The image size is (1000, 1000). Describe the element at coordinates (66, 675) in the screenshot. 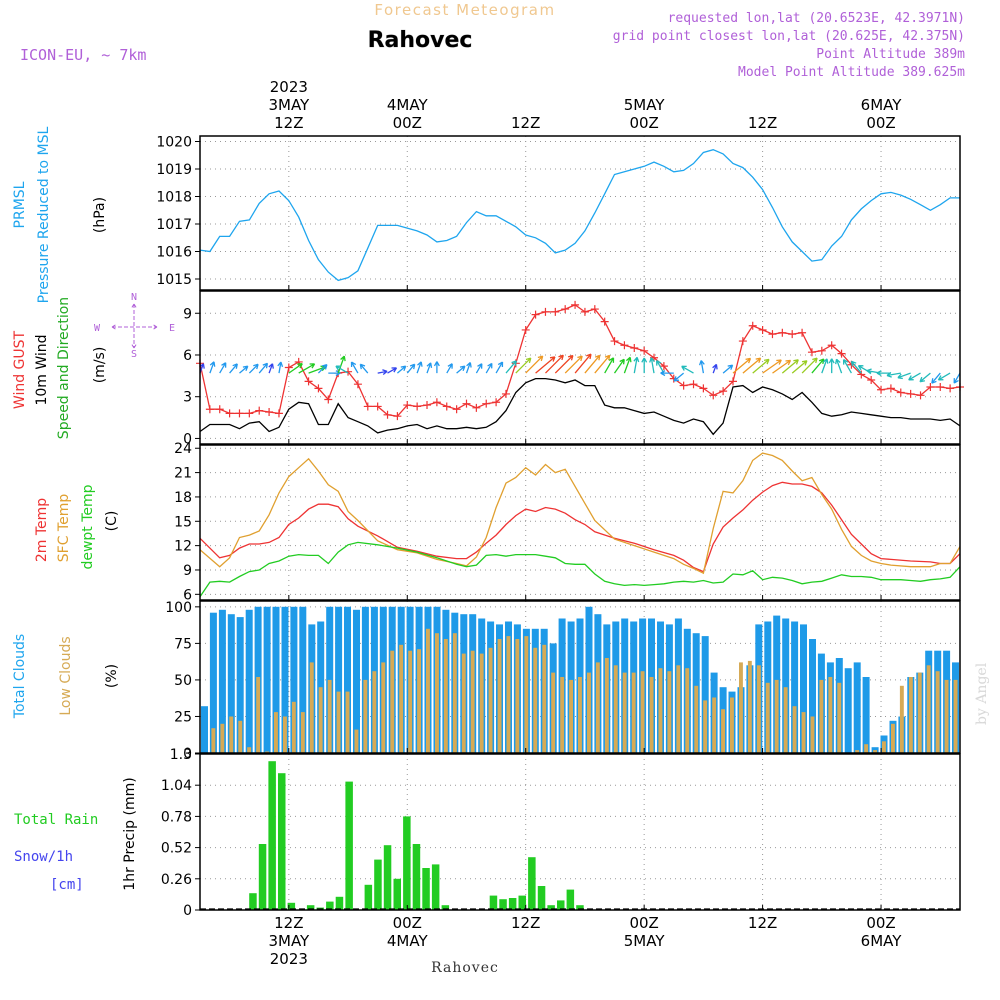

I see `low-clouds-label: Low Clouds` at that location.